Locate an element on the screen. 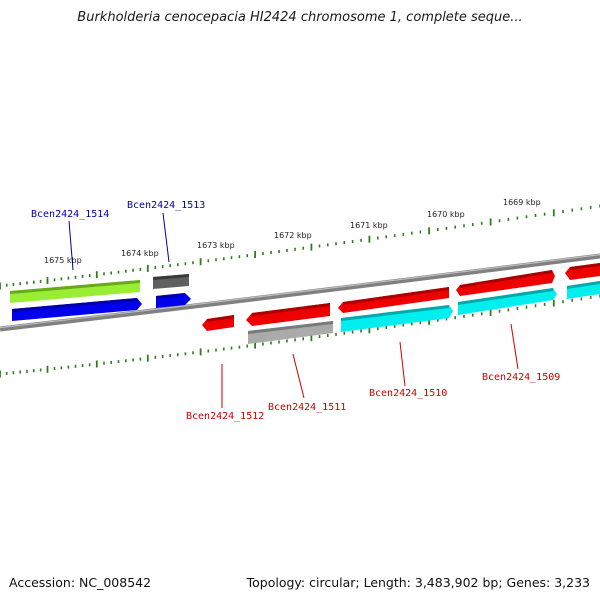 Image resolution: width=600 pixels, height=600 pixels. gene-label-1509: Bcen2424_1509 is located at coordinates (521, 377).